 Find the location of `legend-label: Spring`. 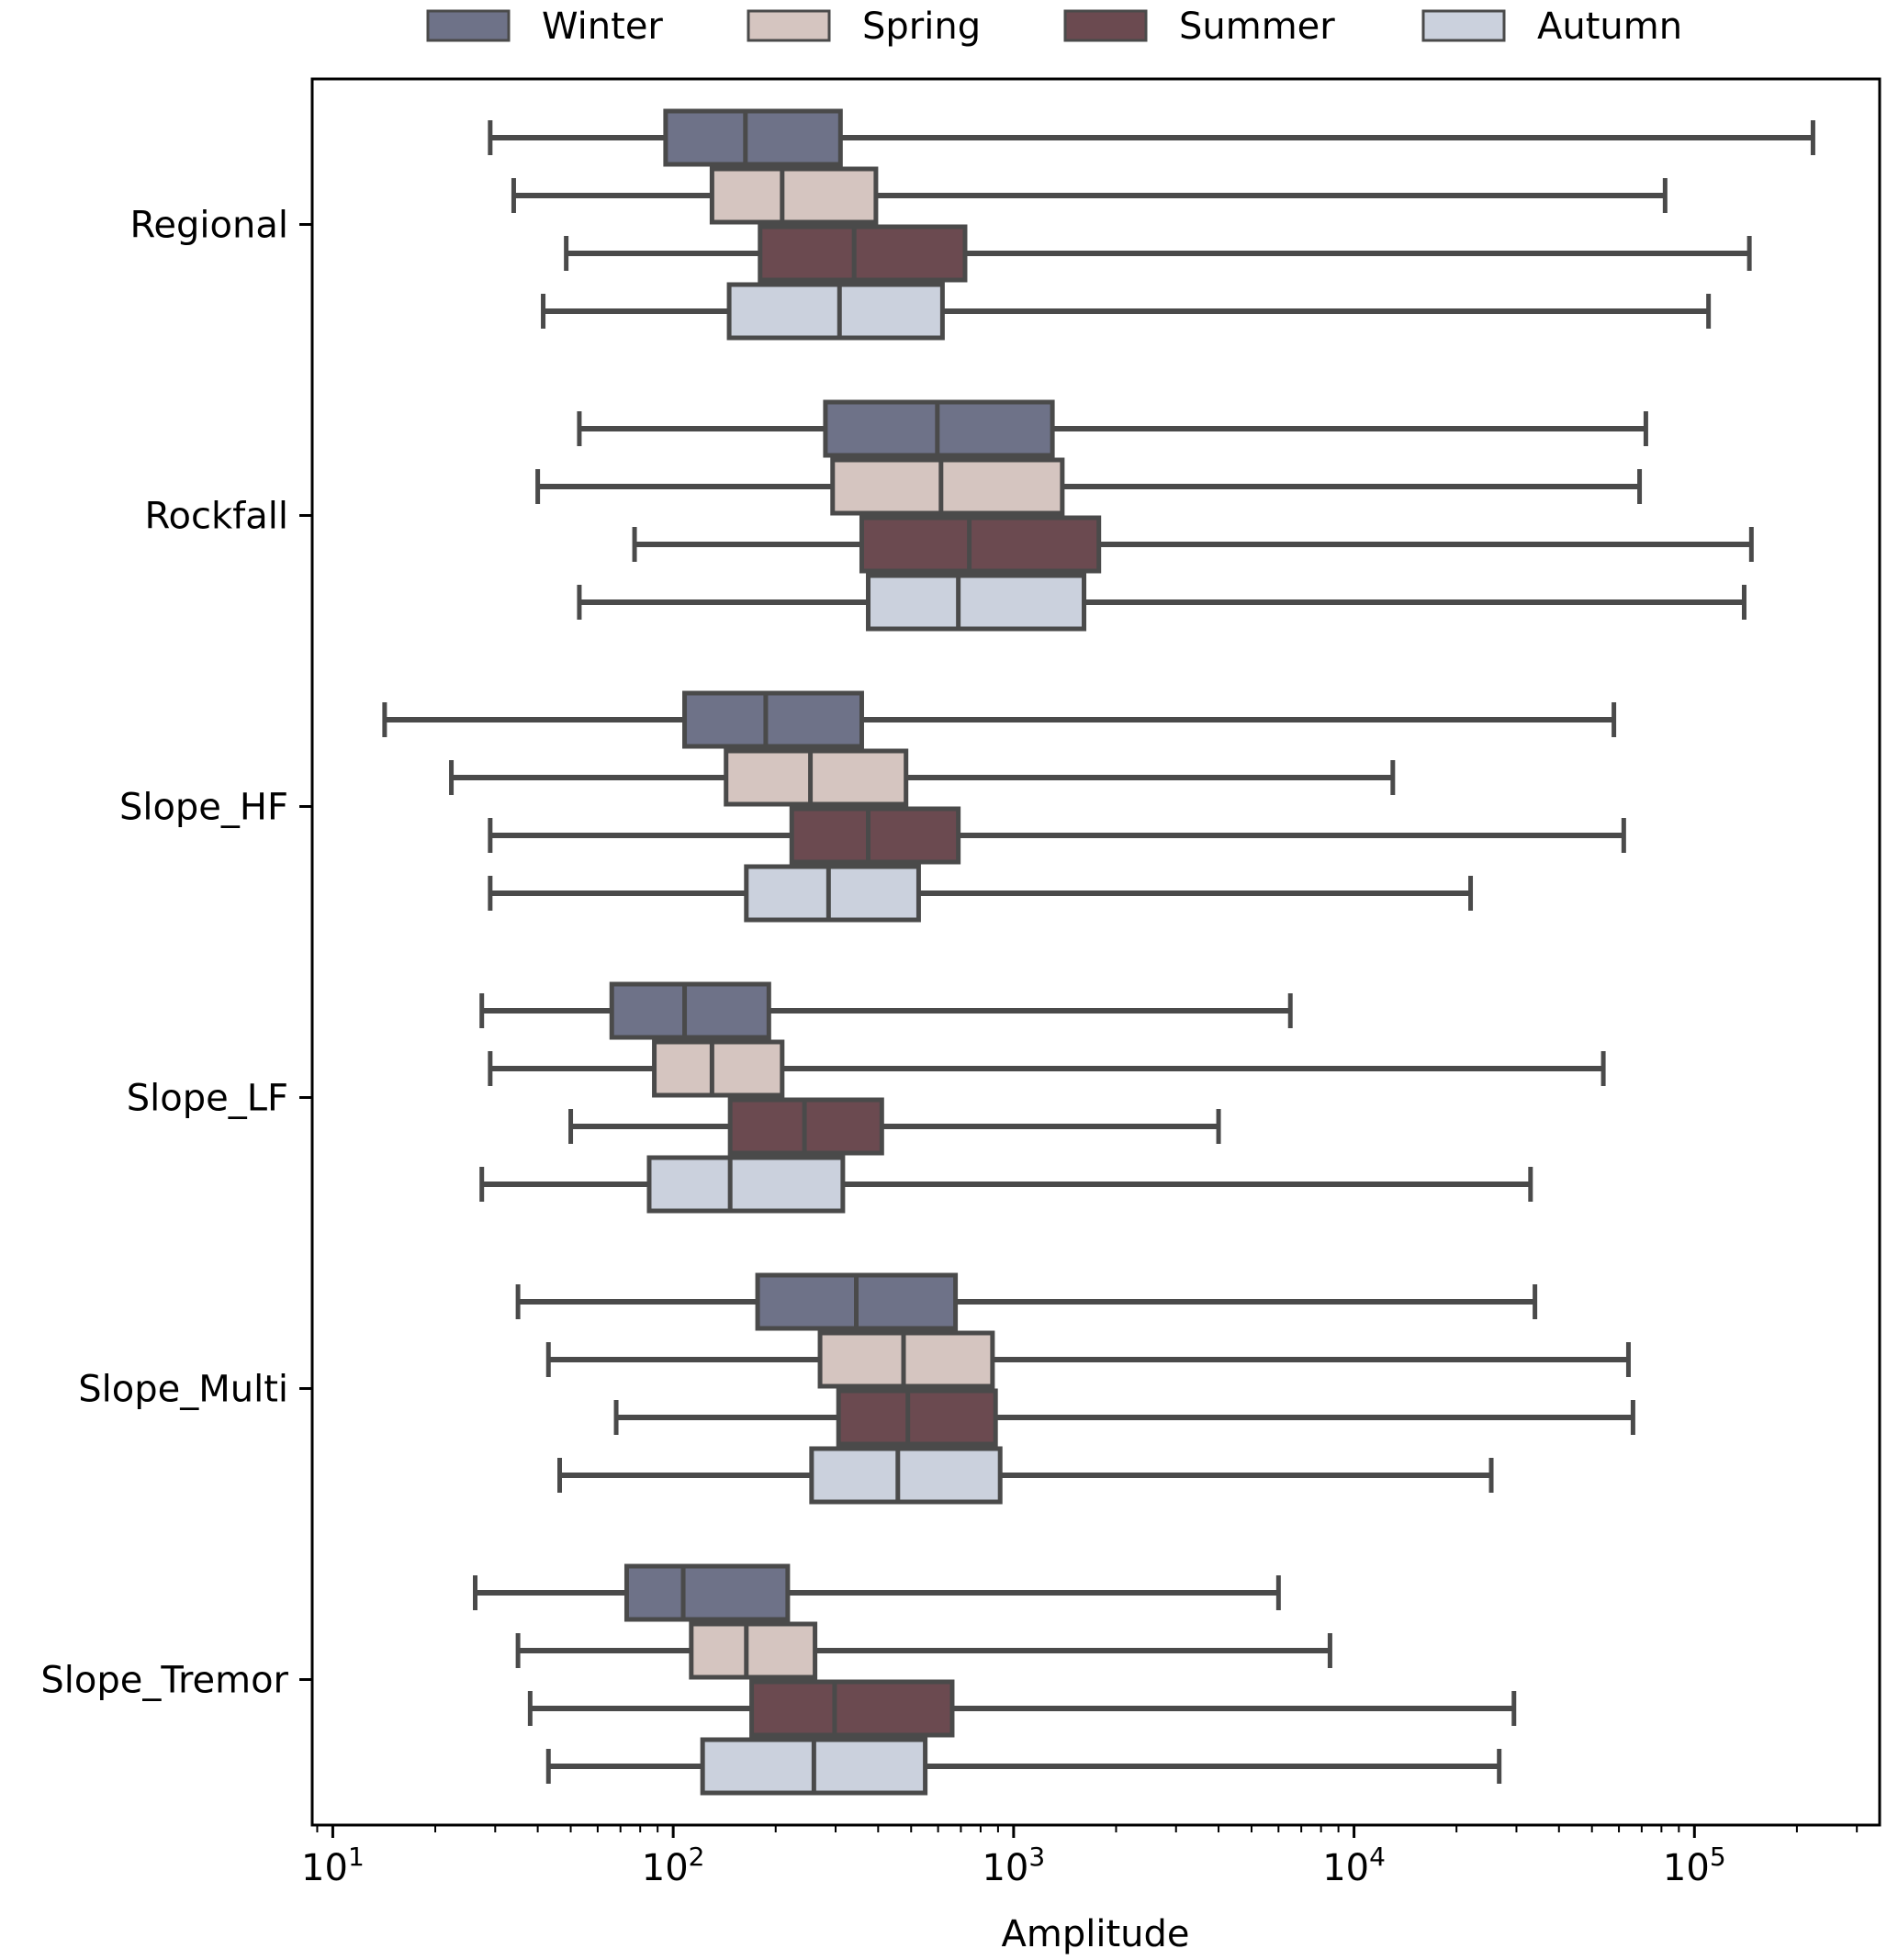

legend-label: Spring is located at coordinates (921, 27).